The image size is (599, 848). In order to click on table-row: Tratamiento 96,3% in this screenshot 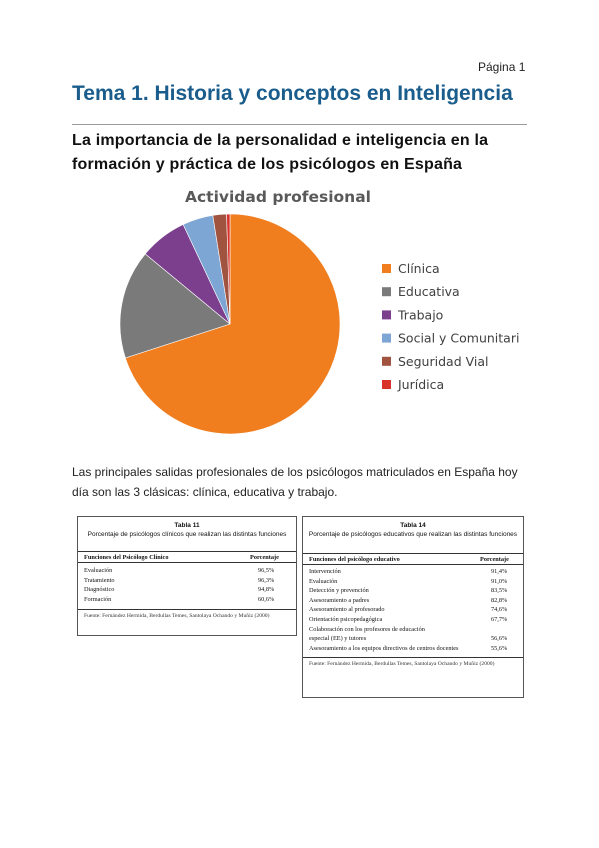, I will do `click(187, 581)`.